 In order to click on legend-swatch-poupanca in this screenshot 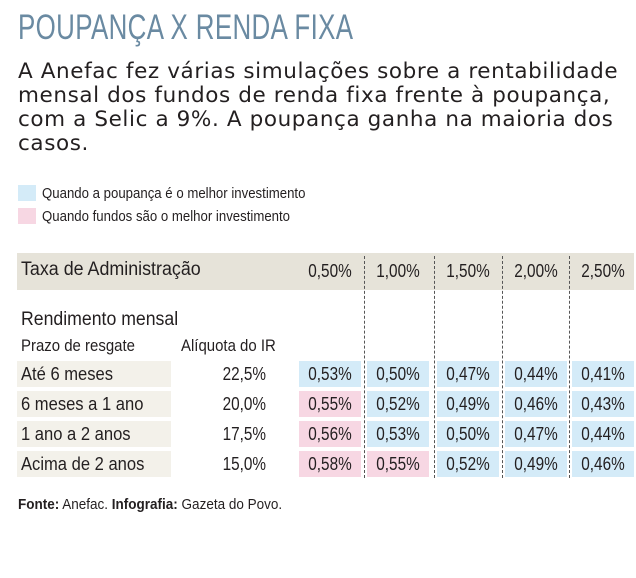, I will do `click(27, 193)`.